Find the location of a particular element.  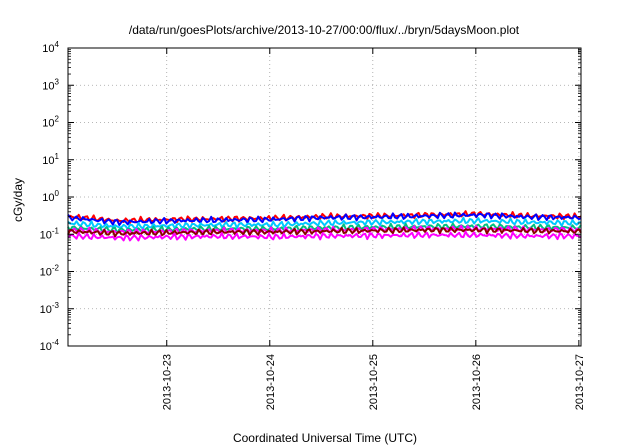

x-tick-label: 2013-10-24 is located at coordinates (271, 382).